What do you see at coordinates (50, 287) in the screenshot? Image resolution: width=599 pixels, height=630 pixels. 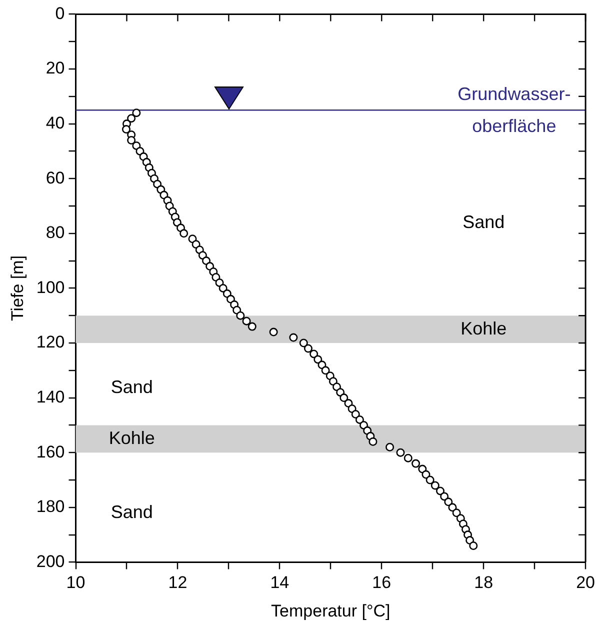 I see `y-tick-label: 100` at bounding box center [50, 287].